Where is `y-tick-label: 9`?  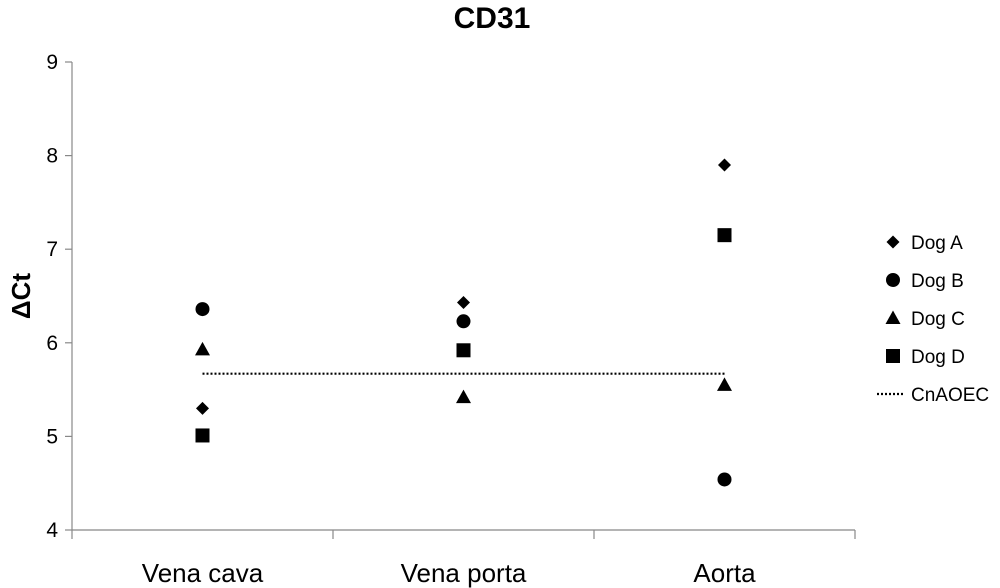
y-tick-label: 9 is located at coordinates (52, 62).